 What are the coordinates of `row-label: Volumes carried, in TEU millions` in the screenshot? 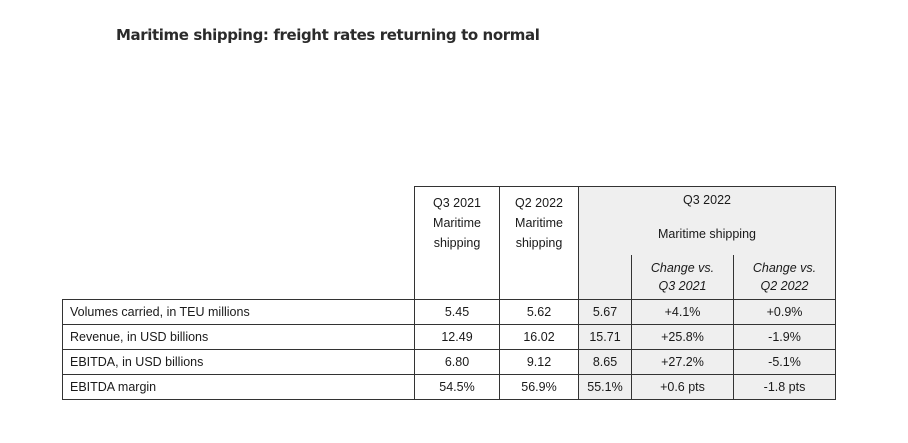 It's located at (239, 312).